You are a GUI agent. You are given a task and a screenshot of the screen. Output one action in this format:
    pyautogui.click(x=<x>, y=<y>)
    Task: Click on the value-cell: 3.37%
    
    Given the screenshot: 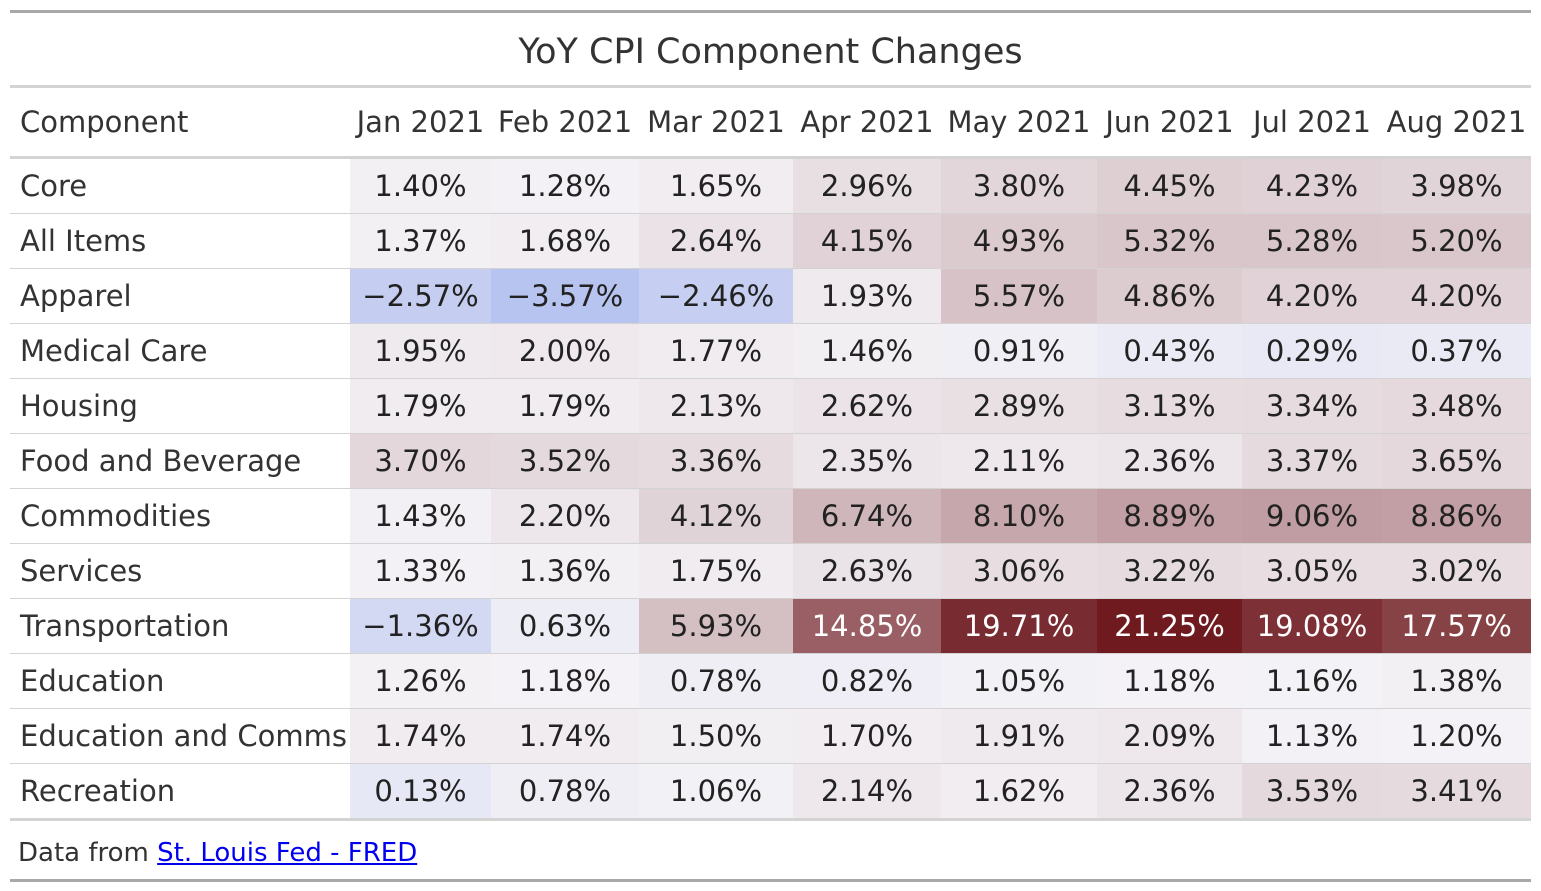 What is the action you would take?
    pyautogui.click(x=1312, y=461)
    